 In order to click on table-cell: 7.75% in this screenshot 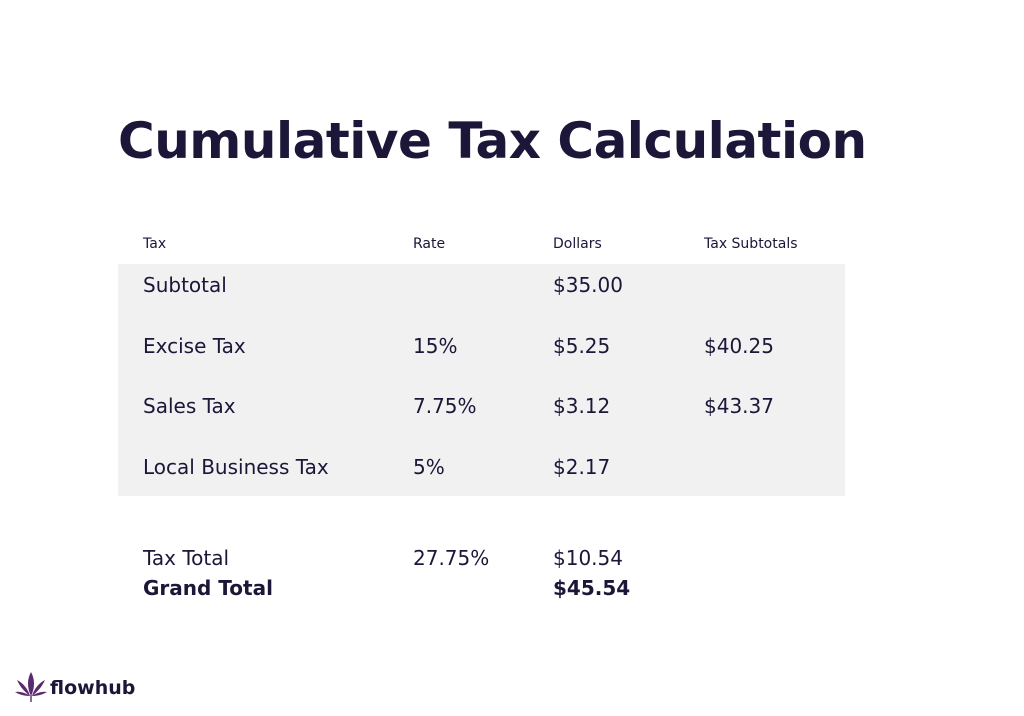, I will do `click(445, 406)`.